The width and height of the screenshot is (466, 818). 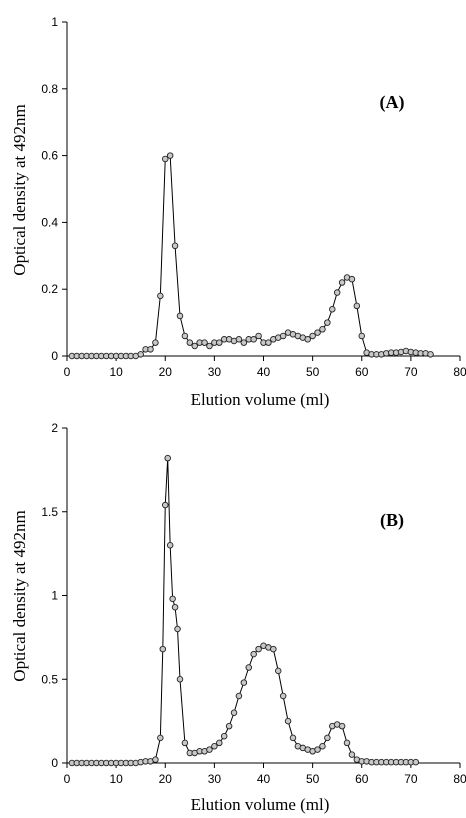 What do you see at coordinates (19, 595) in the screenshot?
I see `panel-b-y-axis-title: Optical density at 492nm` at bounding box center [19, 595].